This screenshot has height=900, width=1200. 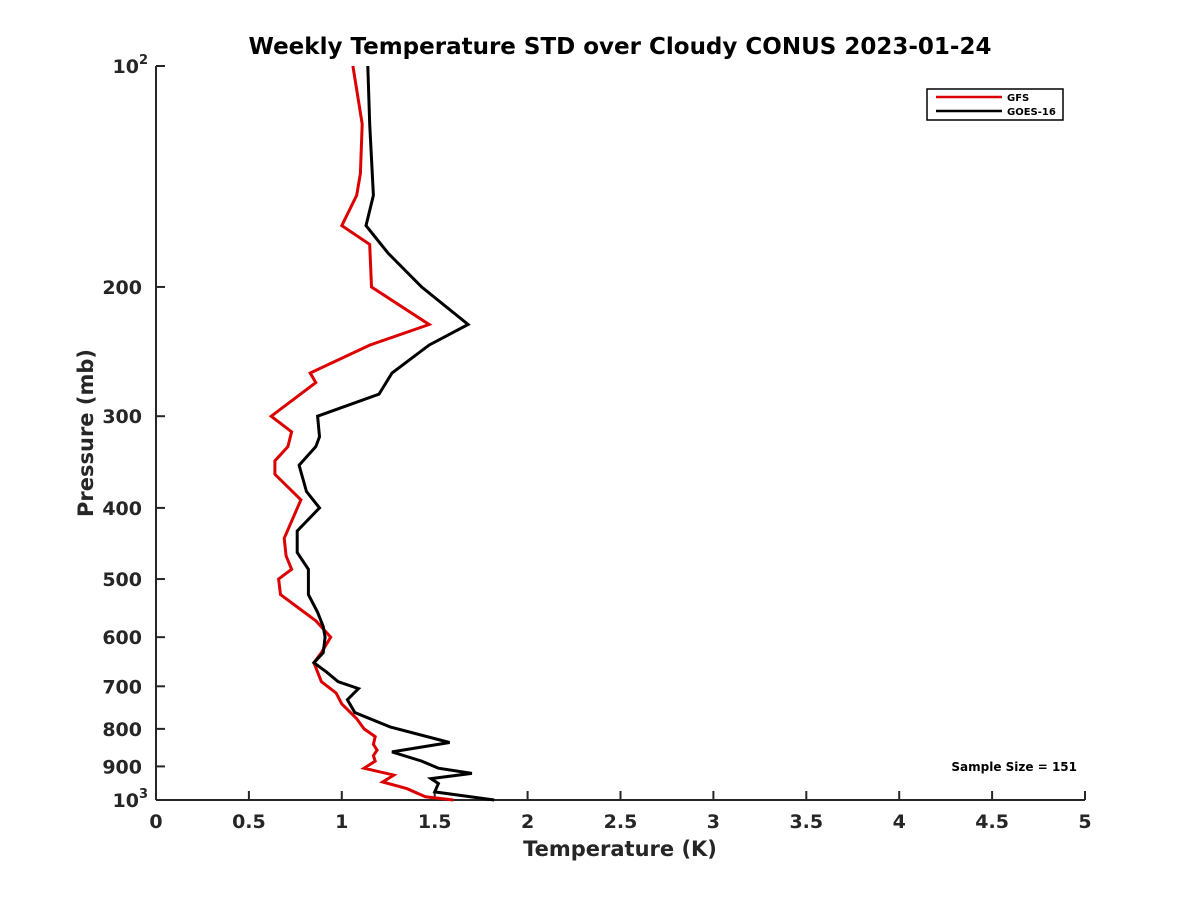 What do you see at coordinates (620, 849) in the screenshot?
I see `x-axis-label: Temperature (K)` at bounding box center [620, 849].